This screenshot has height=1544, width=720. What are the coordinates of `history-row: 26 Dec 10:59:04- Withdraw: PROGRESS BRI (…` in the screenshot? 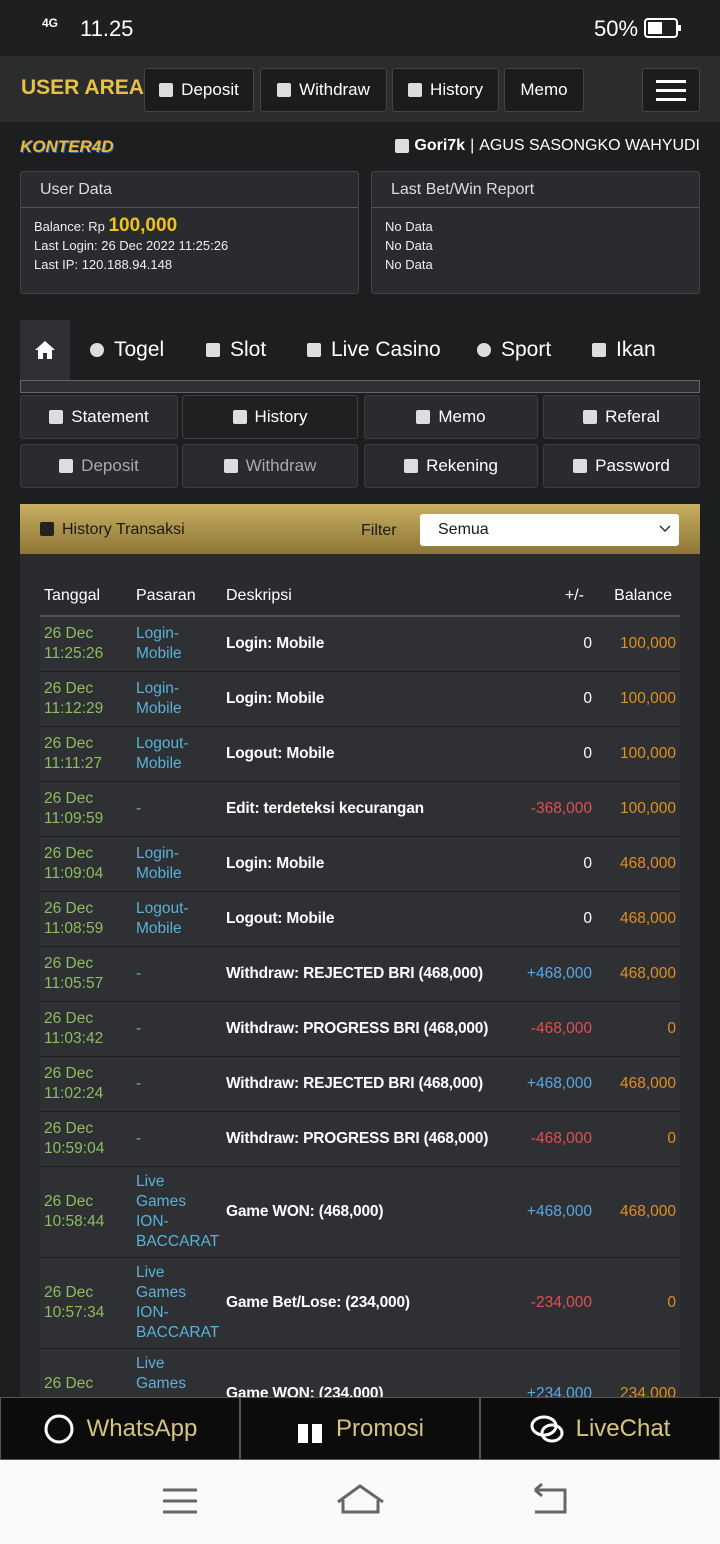 It's located at (360, 1139).